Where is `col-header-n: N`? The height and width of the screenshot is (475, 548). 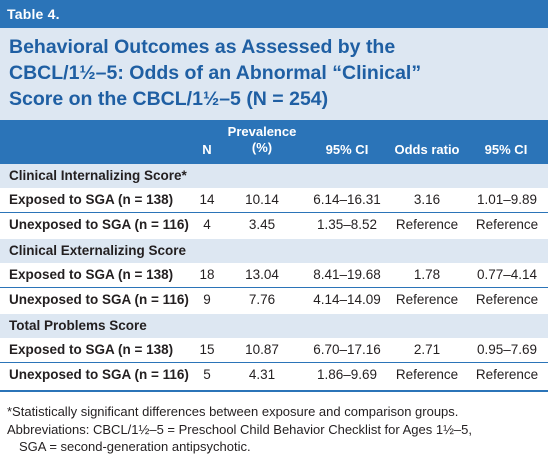 col-header-n: N is located at coordinates (207, 149).